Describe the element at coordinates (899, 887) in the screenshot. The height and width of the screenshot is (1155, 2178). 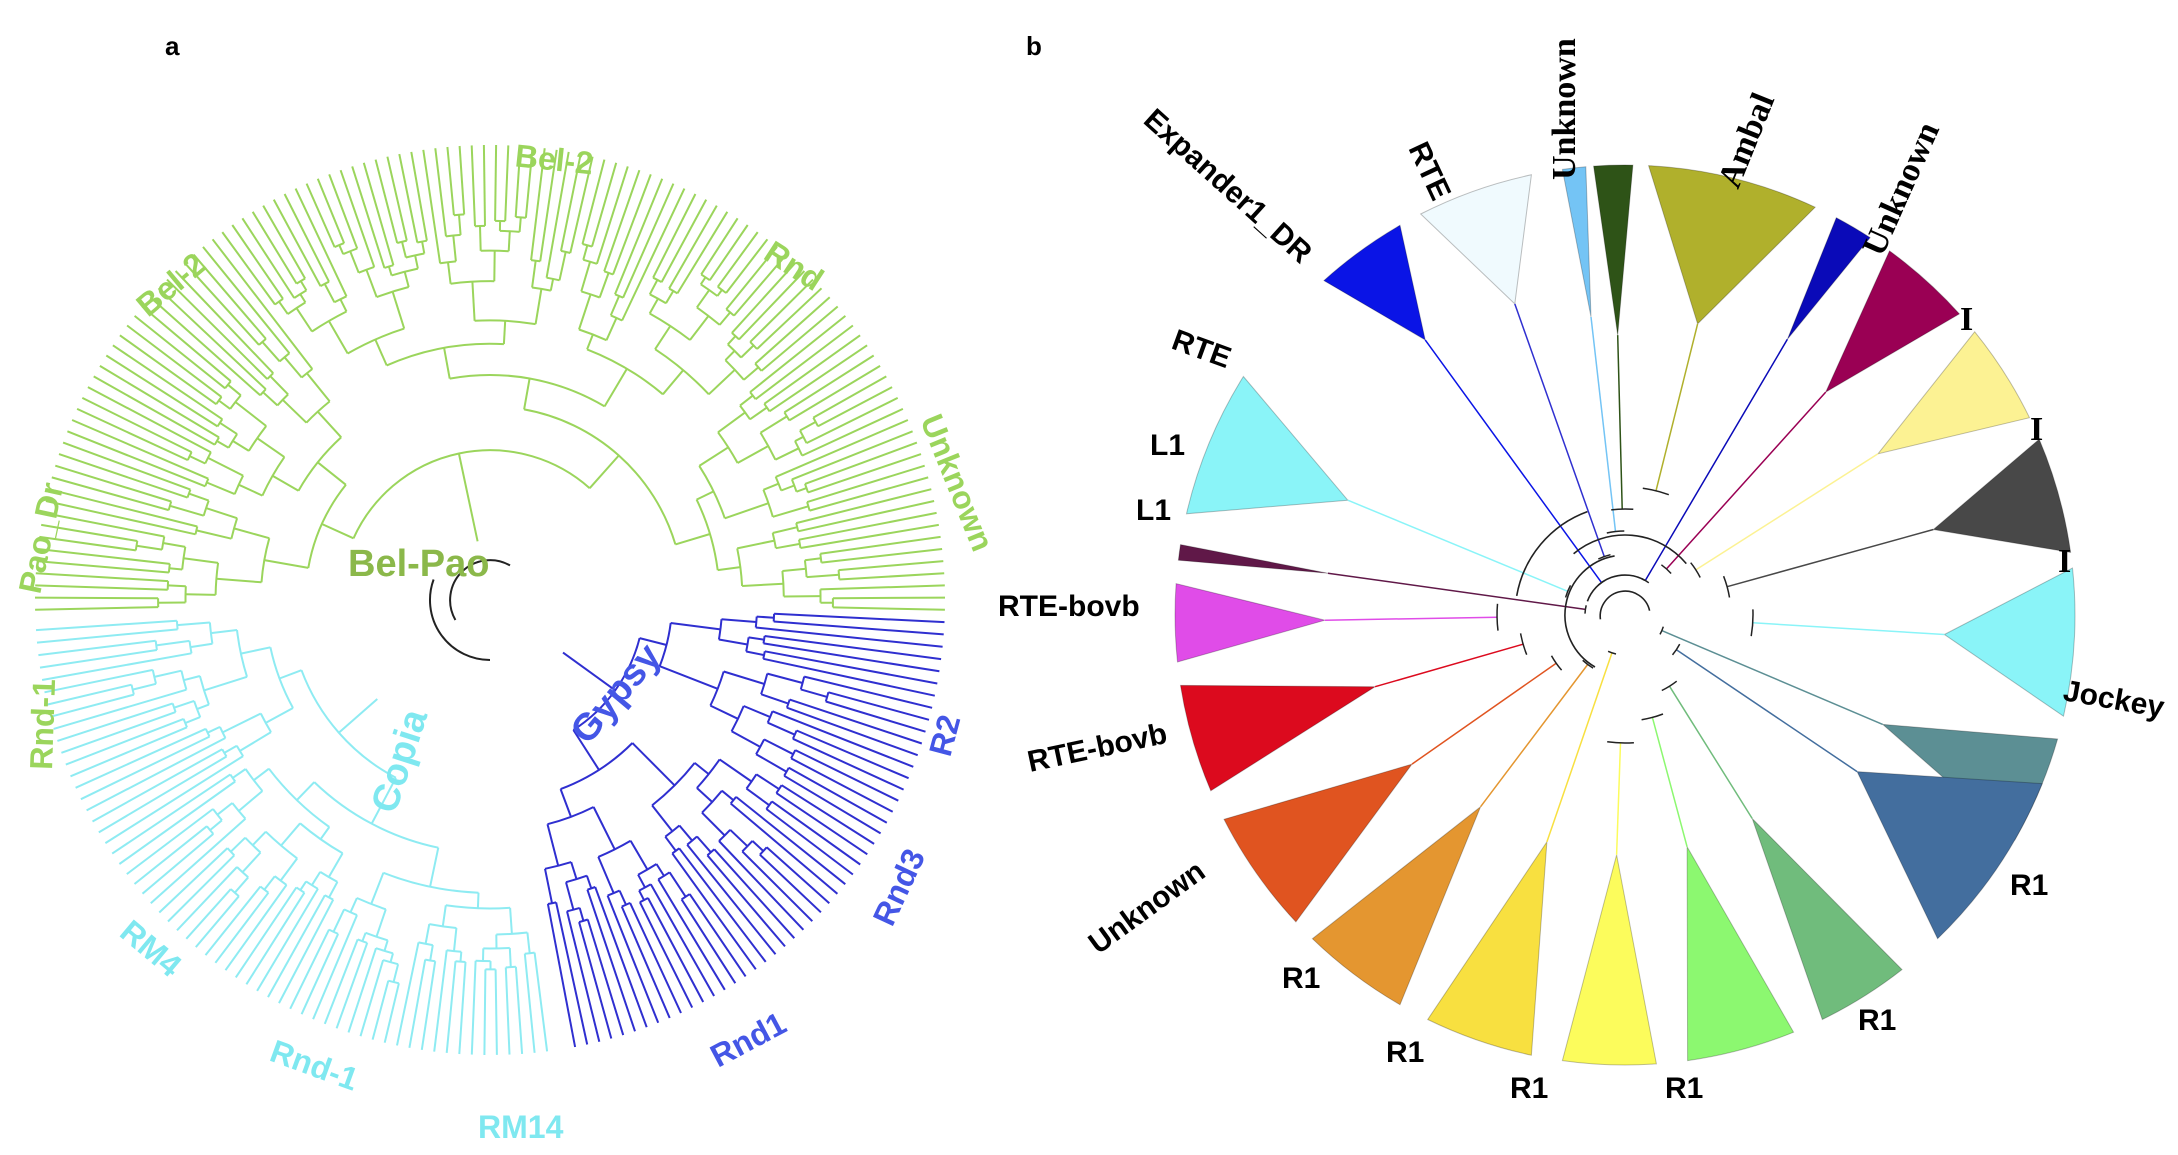
I see `clade-label-rnd3: Rnd3` at that location.